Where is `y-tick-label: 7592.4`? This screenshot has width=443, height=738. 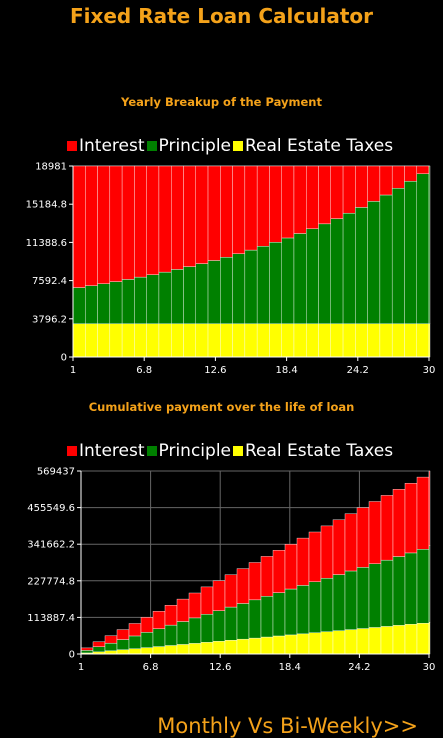
y-tick-label: 7592.4 is located at coordinates (49, 281).